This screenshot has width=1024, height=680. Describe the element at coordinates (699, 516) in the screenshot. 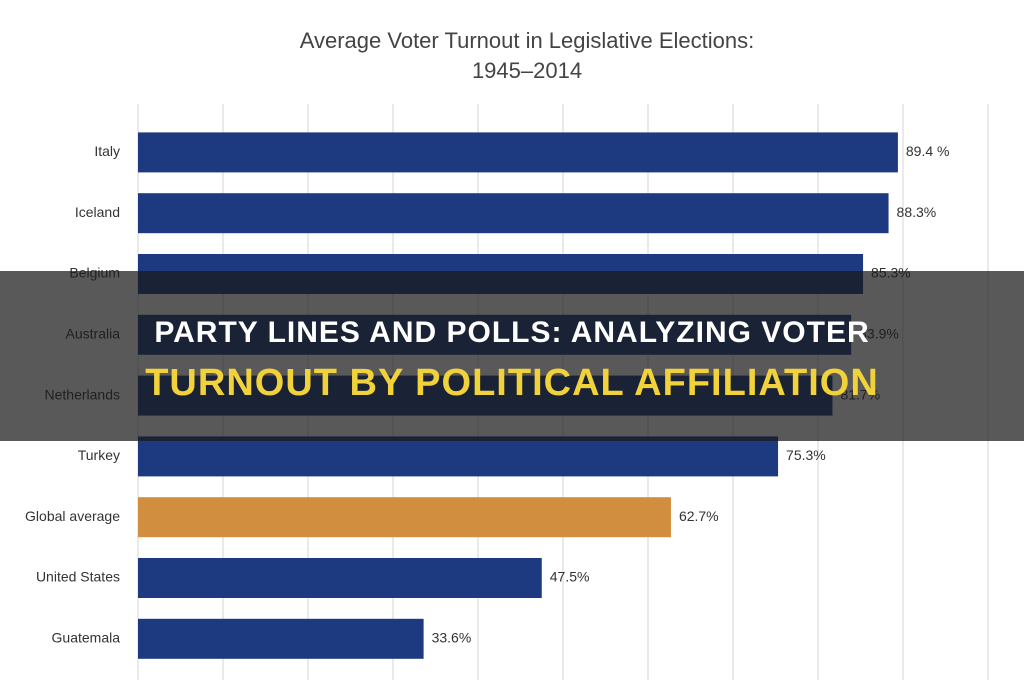

I see `value-label: 62.7%` at that location.